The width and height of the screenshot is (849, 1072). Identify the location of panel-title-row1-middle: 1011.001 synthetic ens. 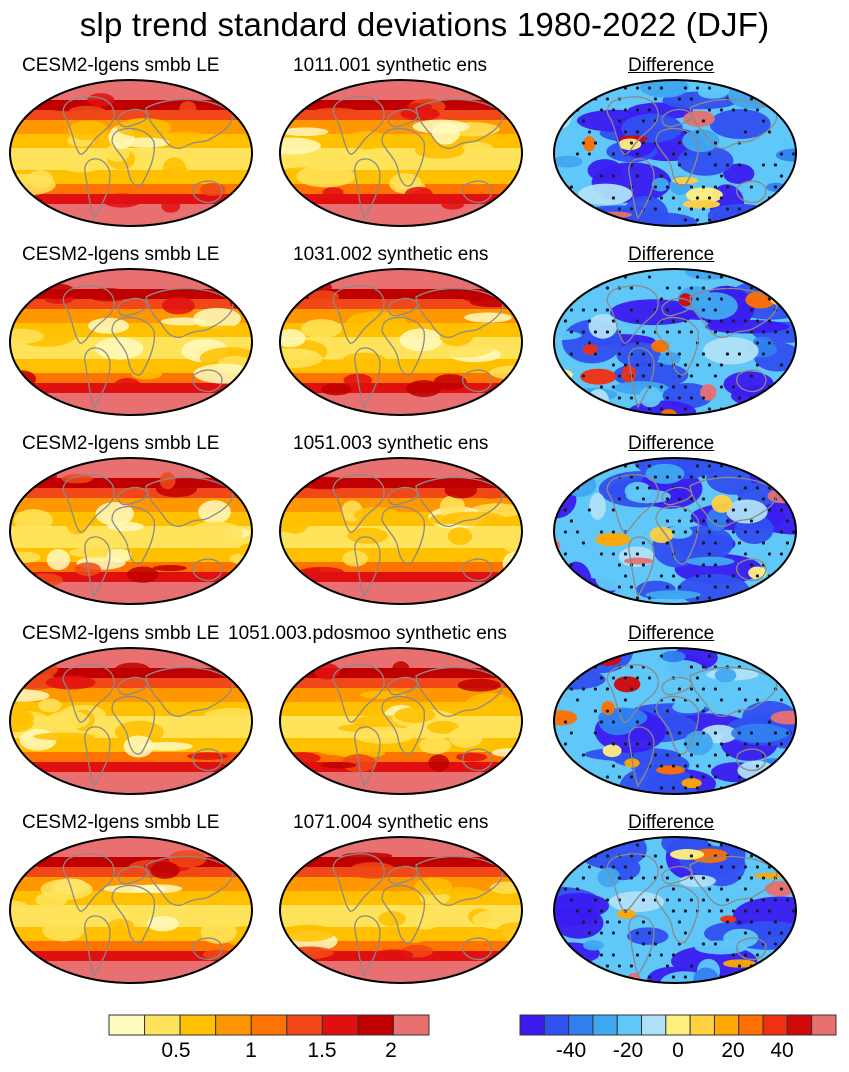
(390, 65).